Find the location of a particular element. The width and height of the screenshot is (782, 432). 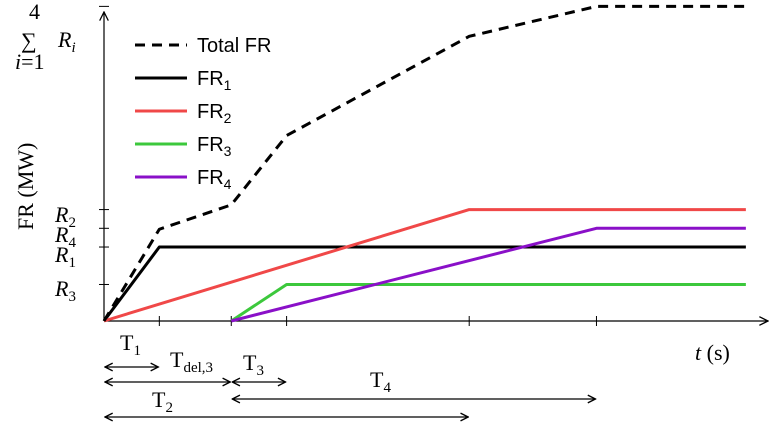

legend-entry-1: FR1 is located at coordinates (214, 80).